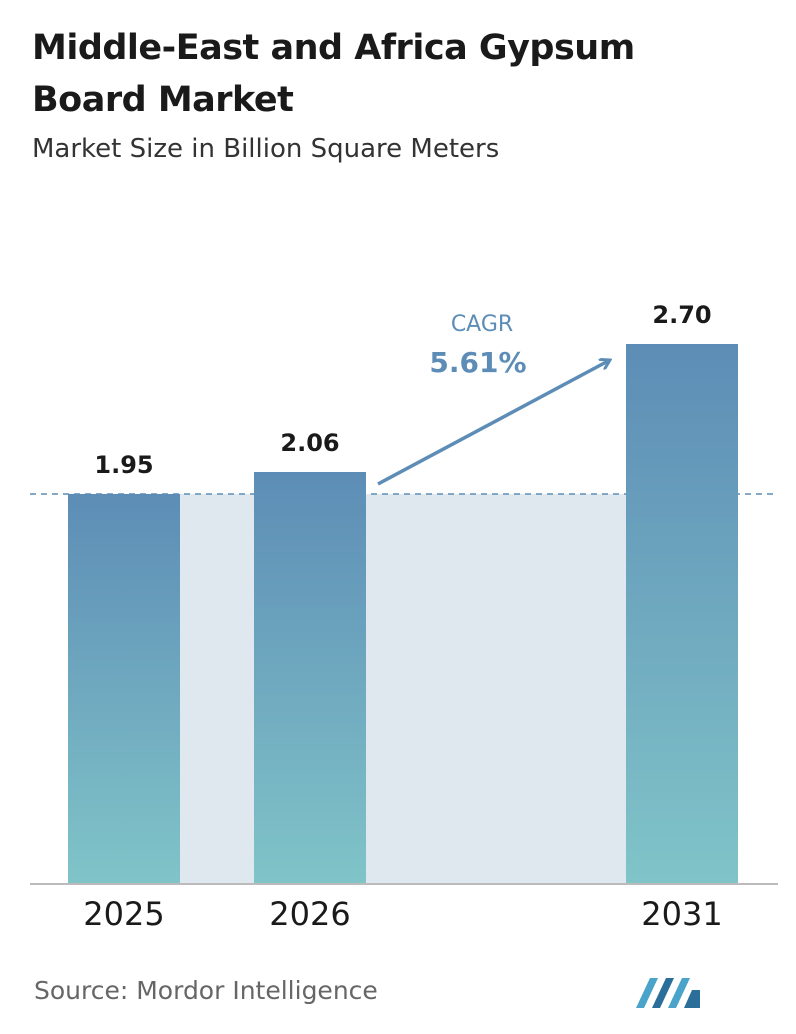 The height and width of the screenshot is (1034, 796). What do you see at coordinates (309, 914) in the screenshot?
I see `x-tick-label: 2026` at bounding box center [309, 914].